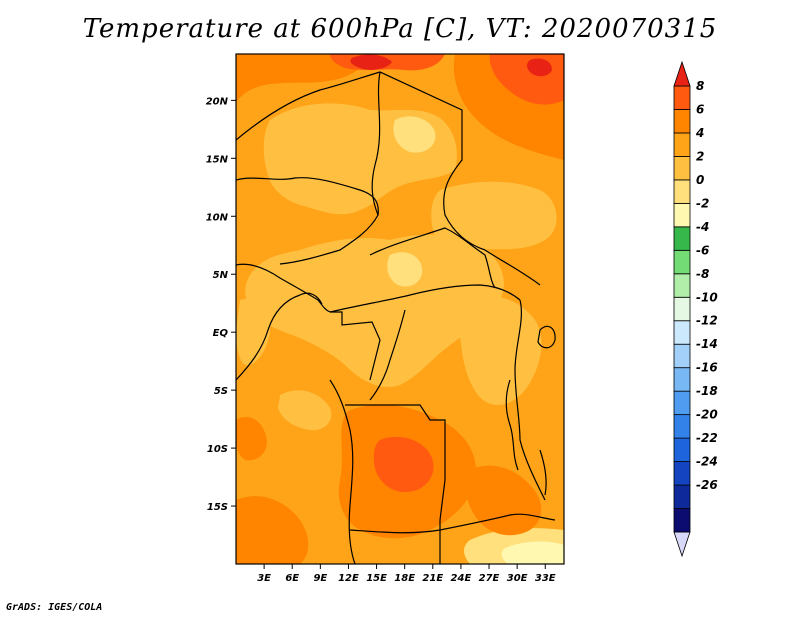 This screenshot has height=618, width=800. What do you see at coordinates (545, 578) in the screenshot?
I see `x-tick-label: 33E` at bounding box center [545, 578].